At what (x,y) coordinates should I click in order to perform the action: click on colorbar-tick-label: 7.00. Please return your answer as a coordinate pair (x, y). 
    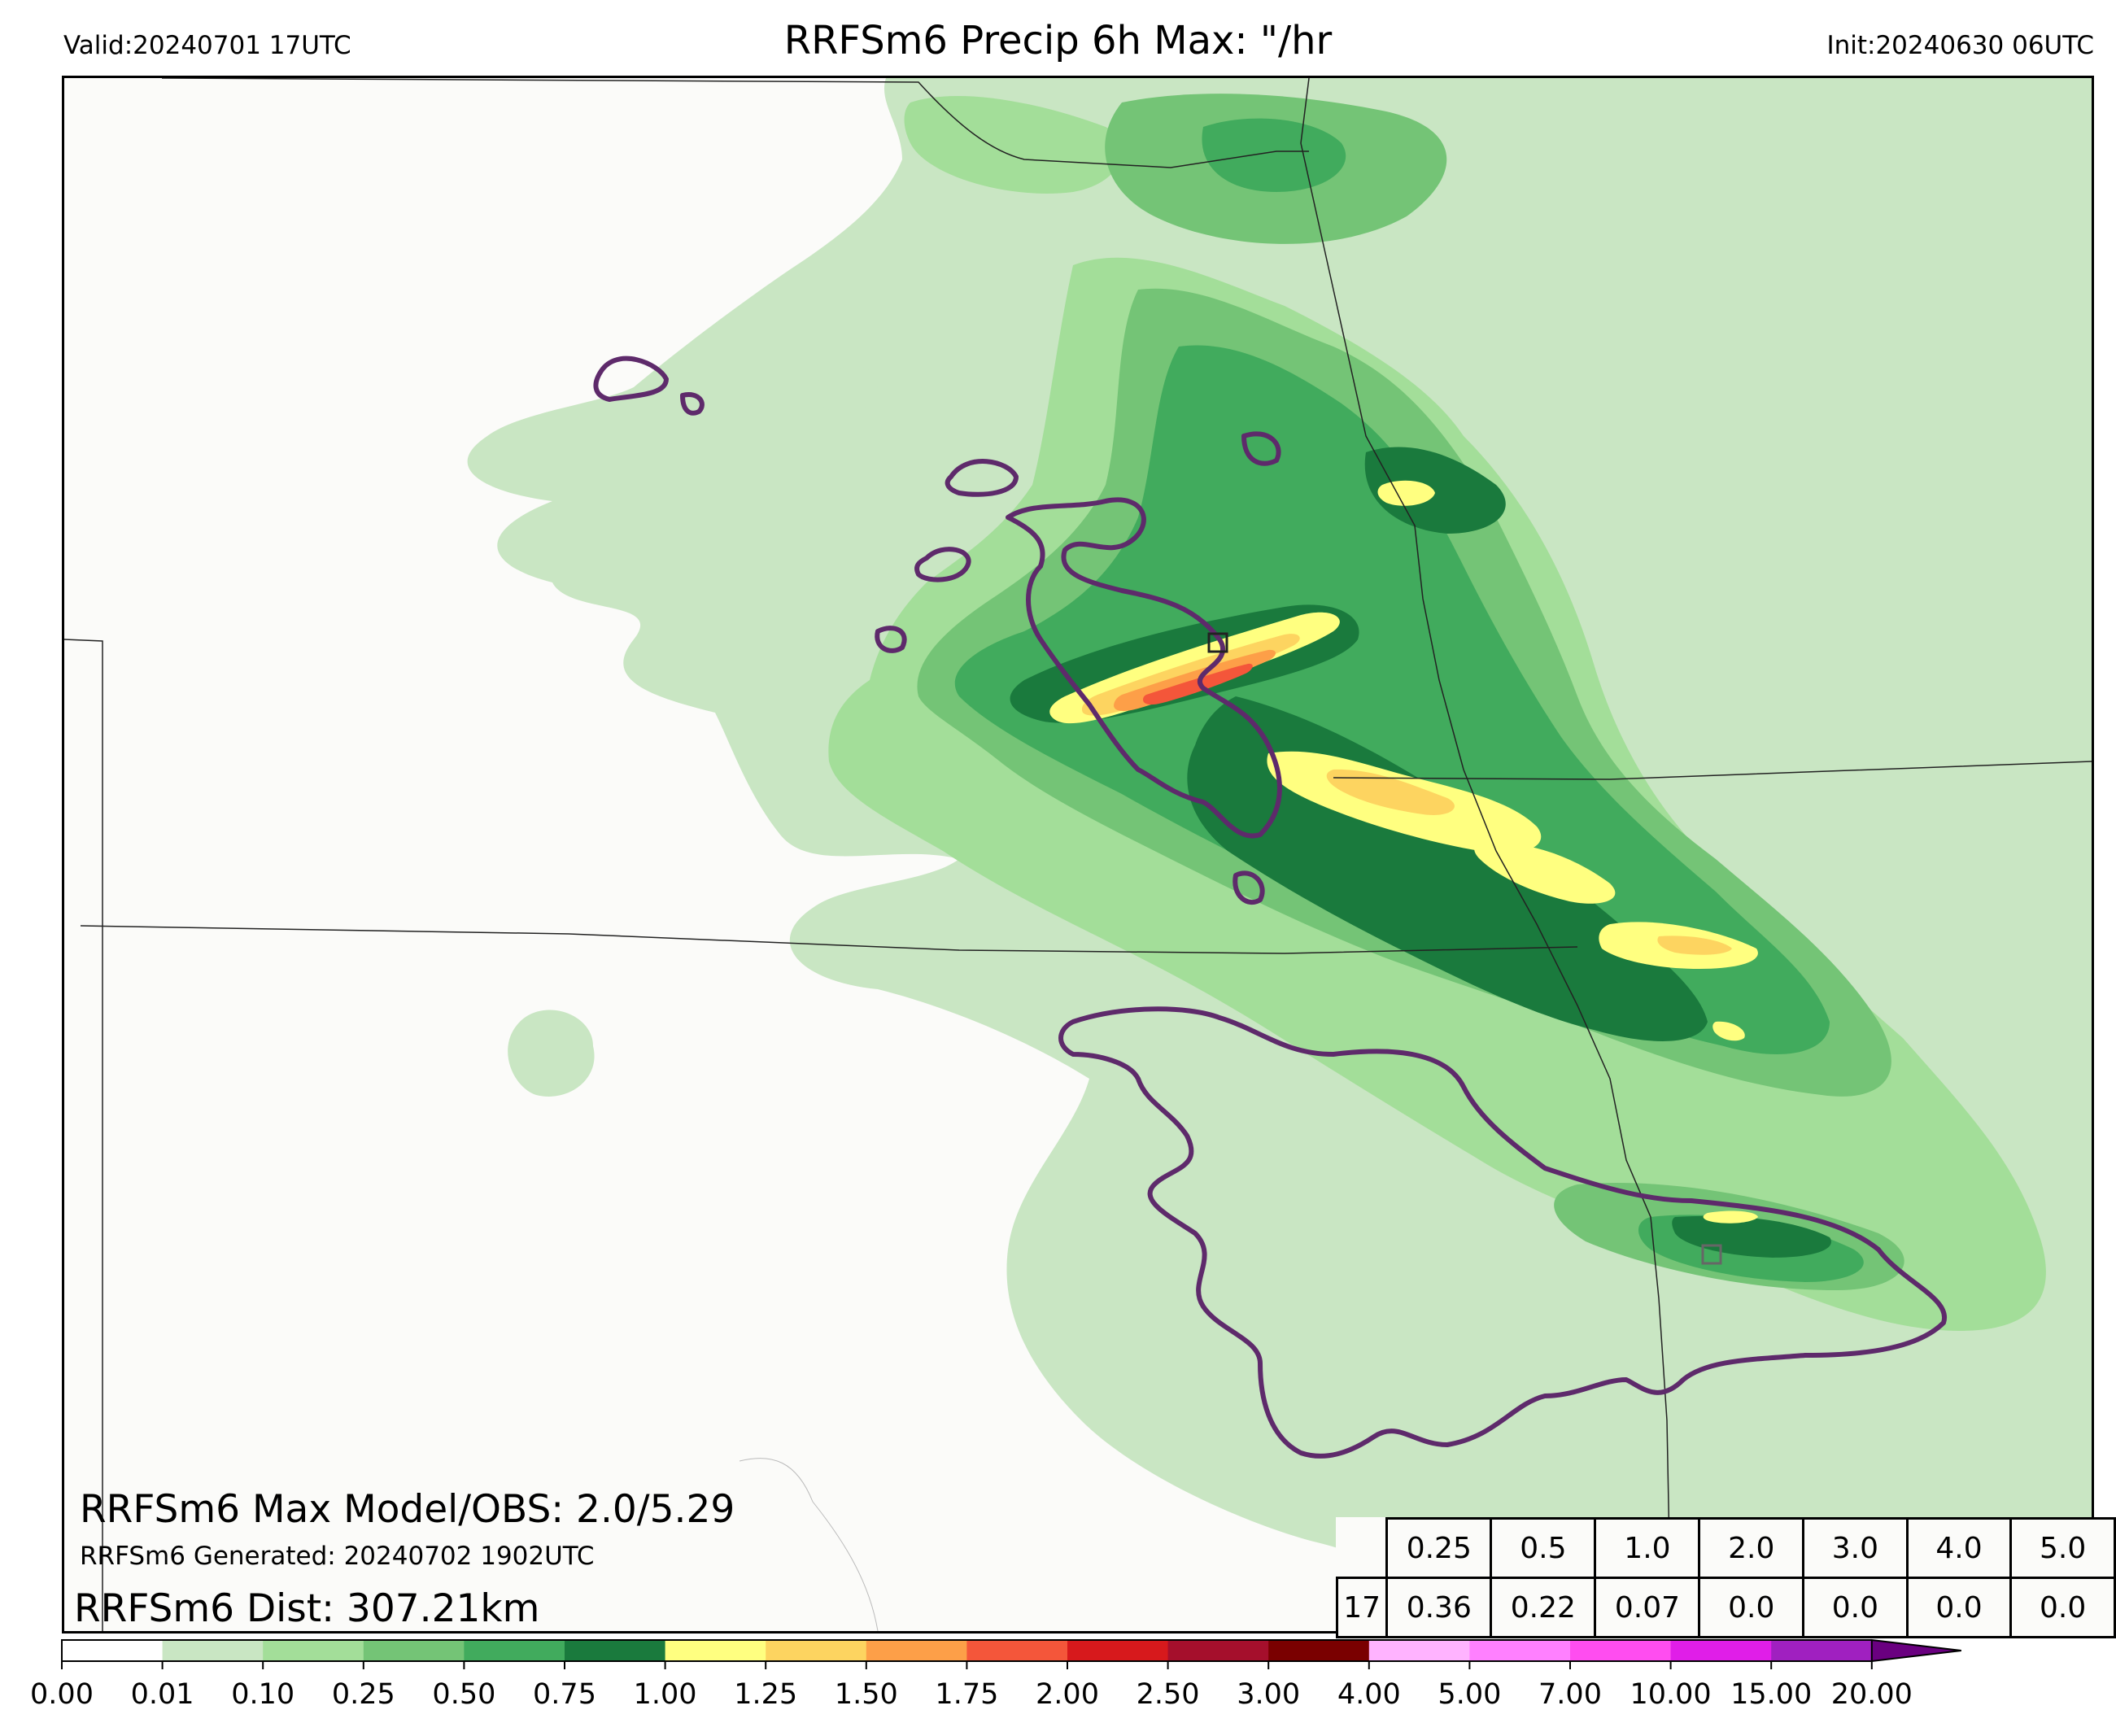
    Looking at the image, I should click on (1570, 1694).